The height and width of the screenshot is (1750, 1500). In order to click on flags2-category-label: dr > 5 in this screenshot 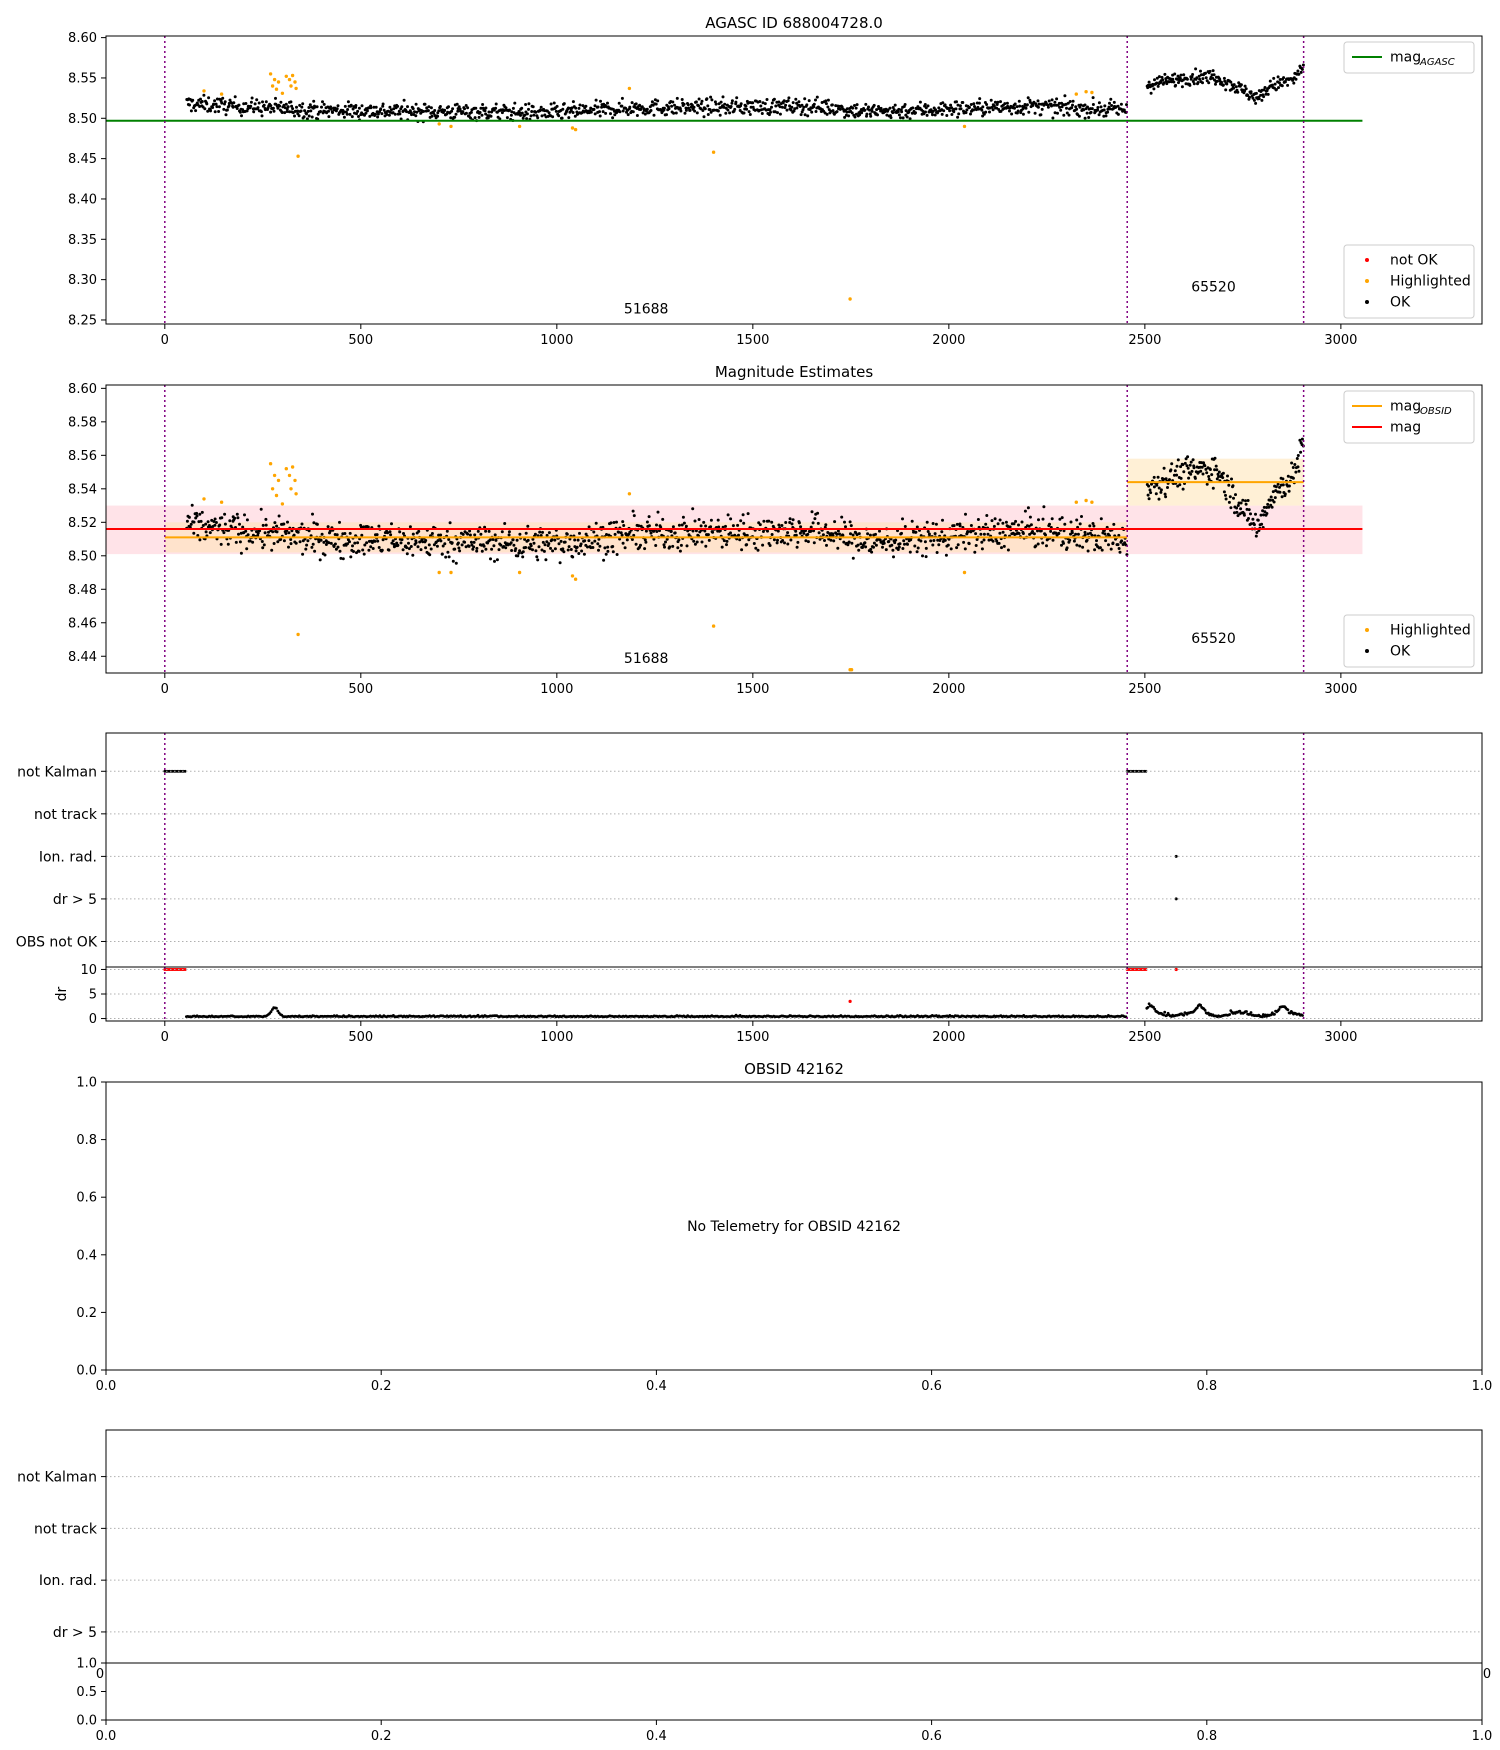, I will do `click(75, 1633)`.